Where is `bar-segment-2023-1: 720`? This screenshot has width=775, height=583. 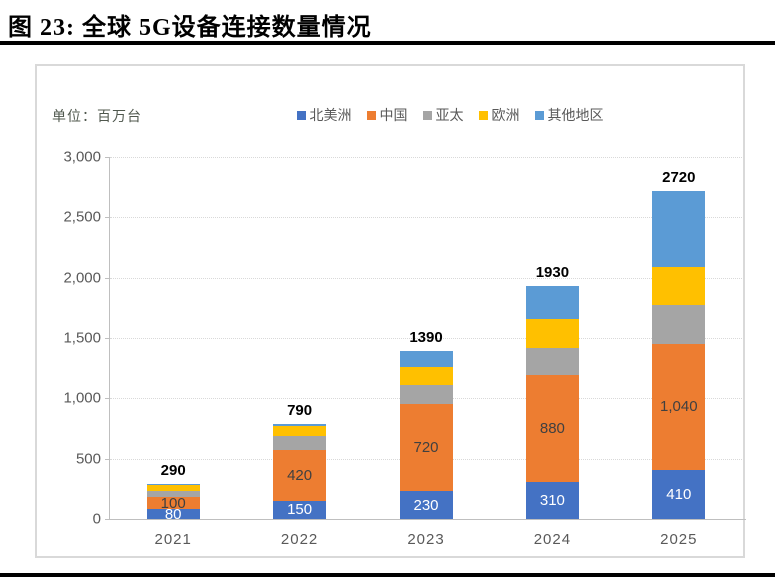
bar-segment-2023-1: 720 is located at coordinates (426, 448).